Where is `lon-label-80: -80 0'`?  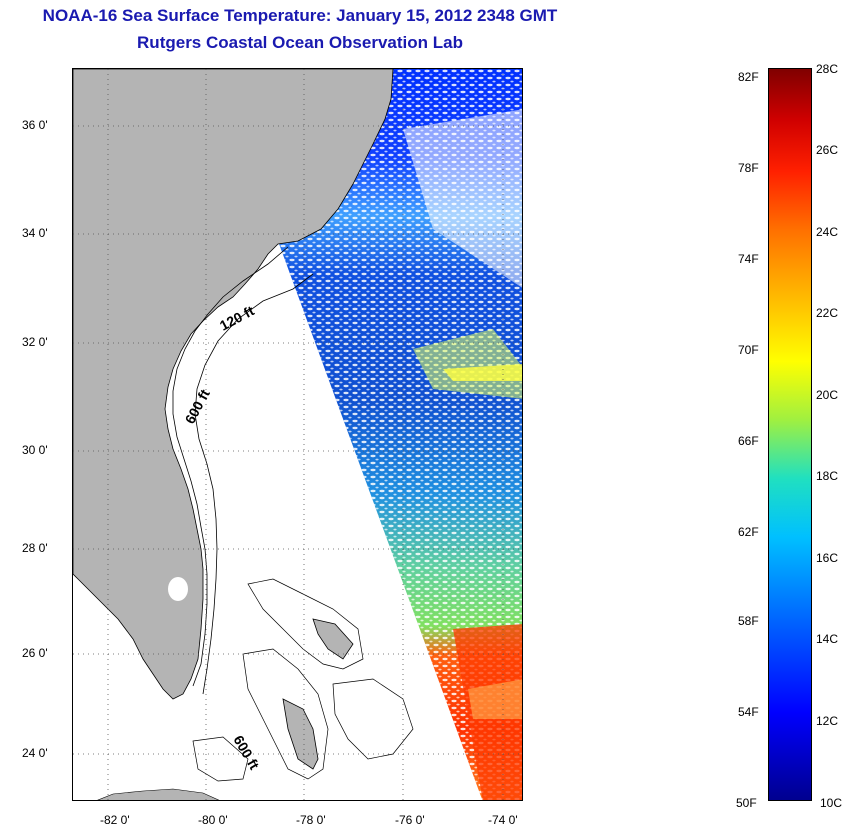
lon-label-80: -80 0' is located at coordinates (213, 820).